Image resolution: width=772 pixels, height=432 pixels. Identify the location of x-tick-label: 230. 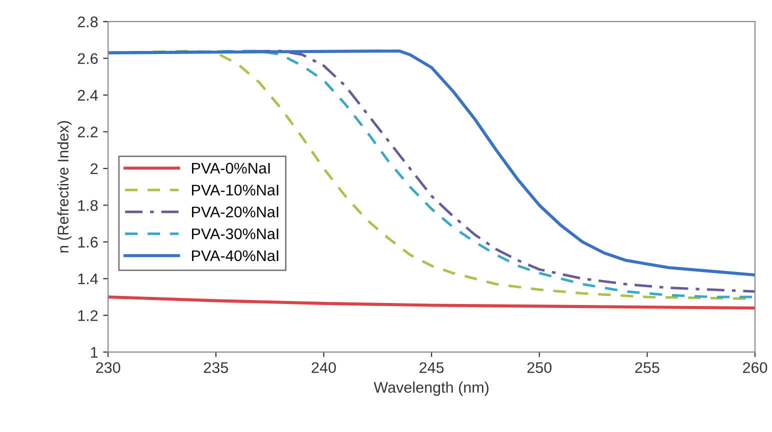
(108, 368).